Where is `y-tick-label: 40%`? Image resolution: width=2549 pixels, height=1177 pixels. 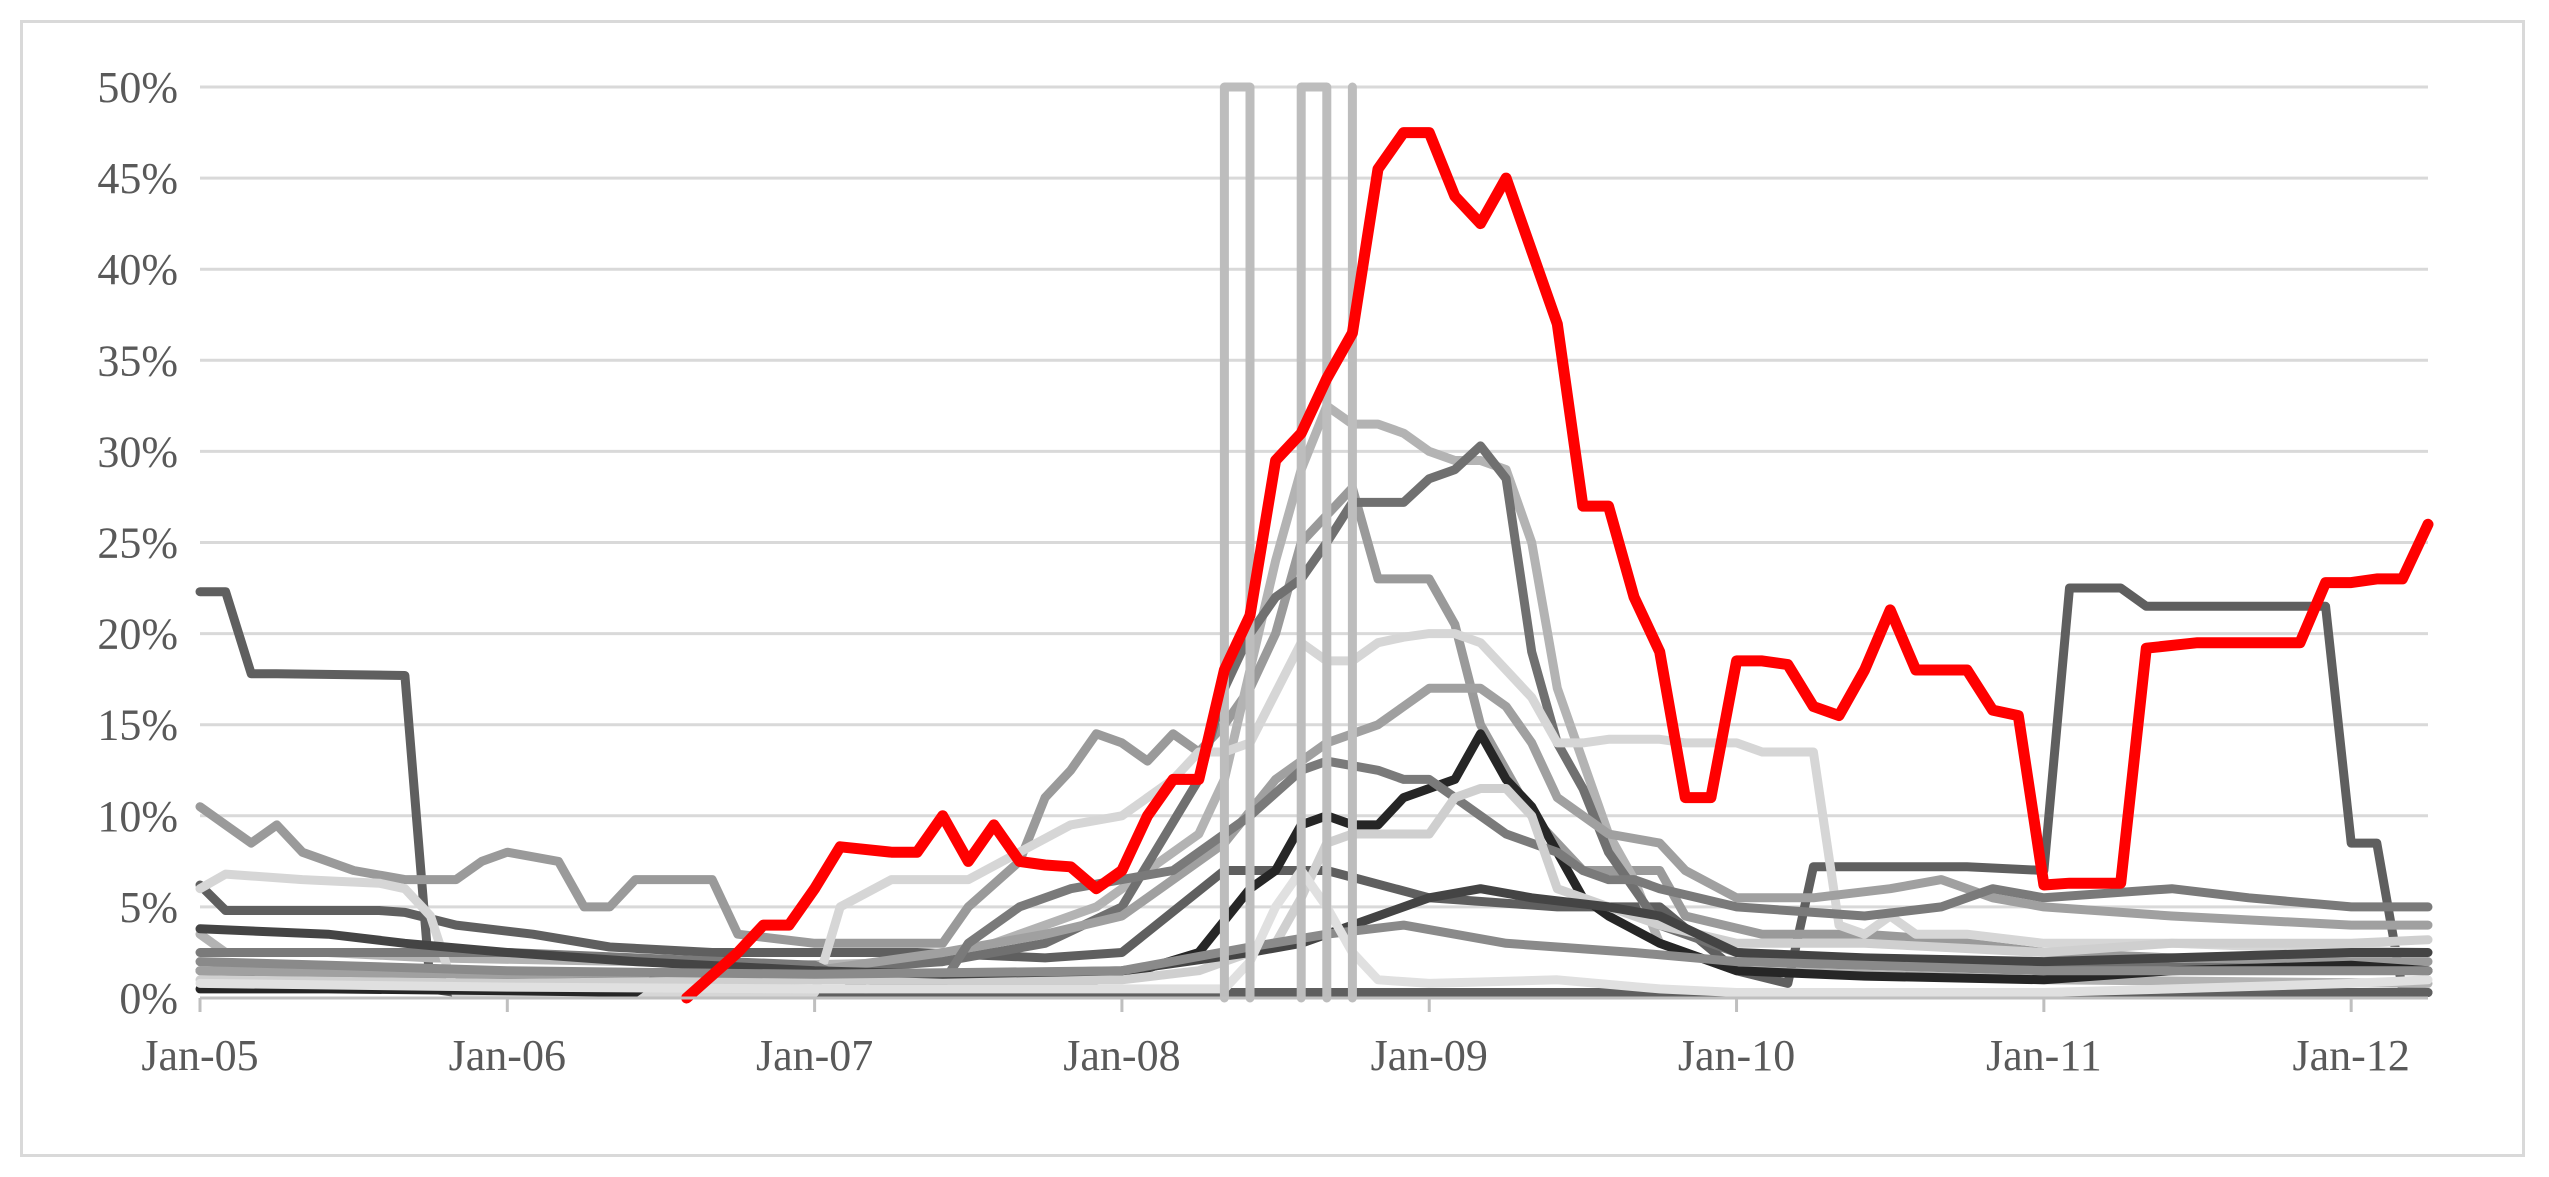
y-tick-label: 40% is located at coordinates (137, 269).